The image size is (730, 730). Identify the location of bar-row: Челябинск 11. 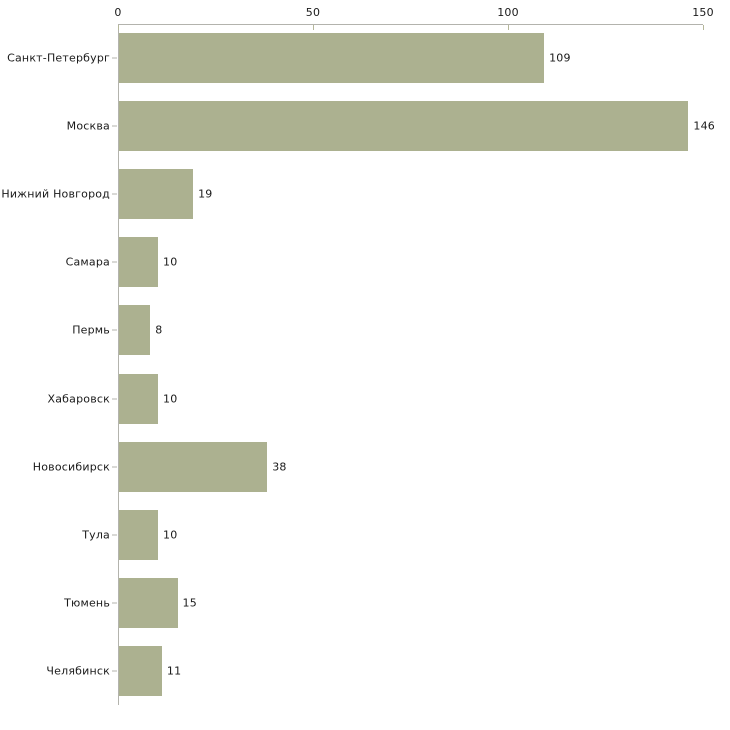
(365, 670).